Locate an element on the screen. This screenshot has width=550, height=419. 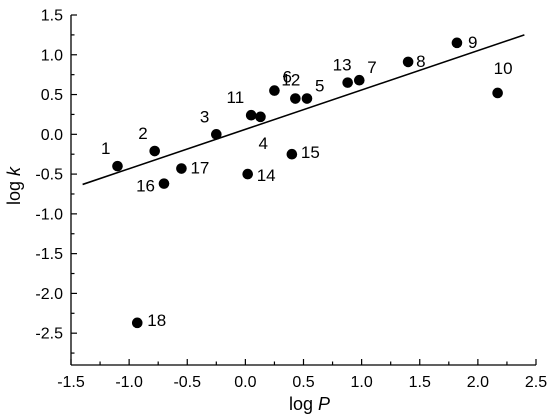
y-tick-label: -1.5 is located at coordinates (49, 254).